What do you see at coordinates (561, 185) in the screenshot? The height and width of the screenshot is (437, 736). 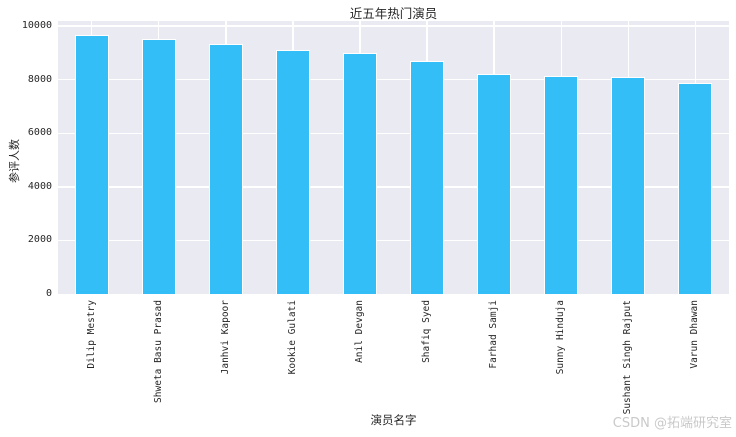 I see `bar-sunny-hinduja` at bounding box center [561, 185].